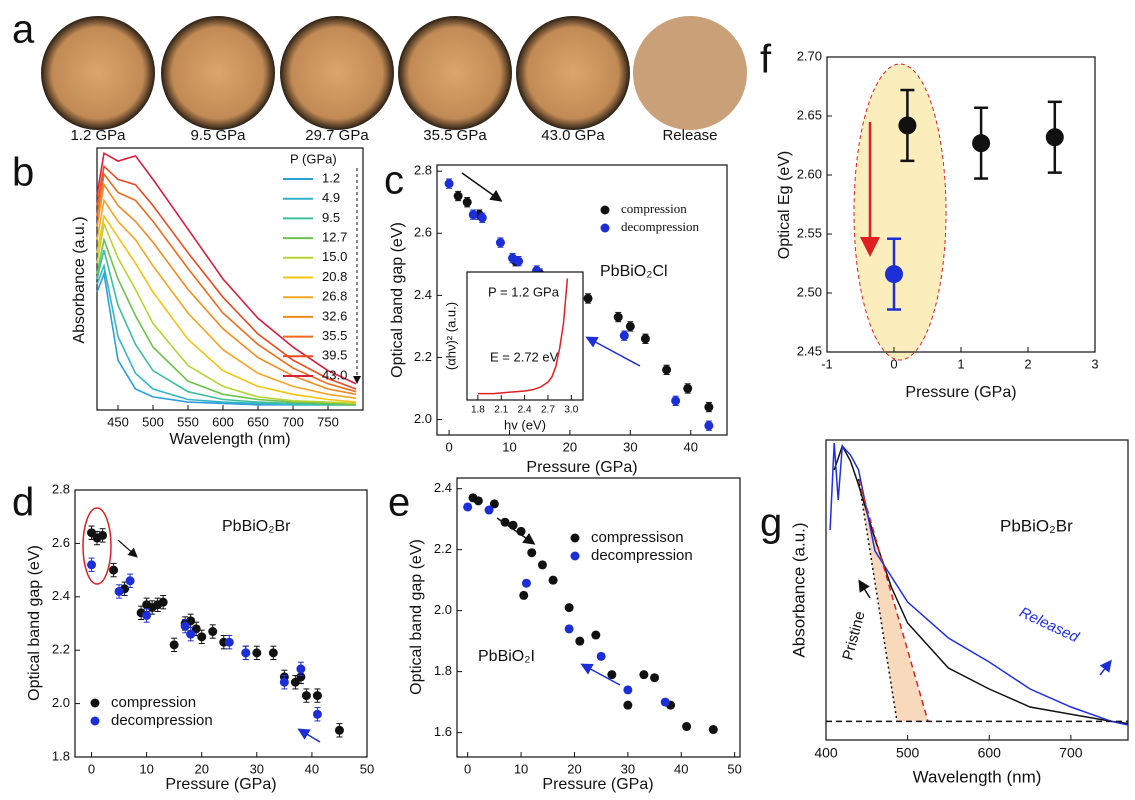 The image size is (1135, 800). What do you see at coordinates (826, 753) in the screenshot?
I see `x-tick-label: 400` at bounding box center [826, 753].